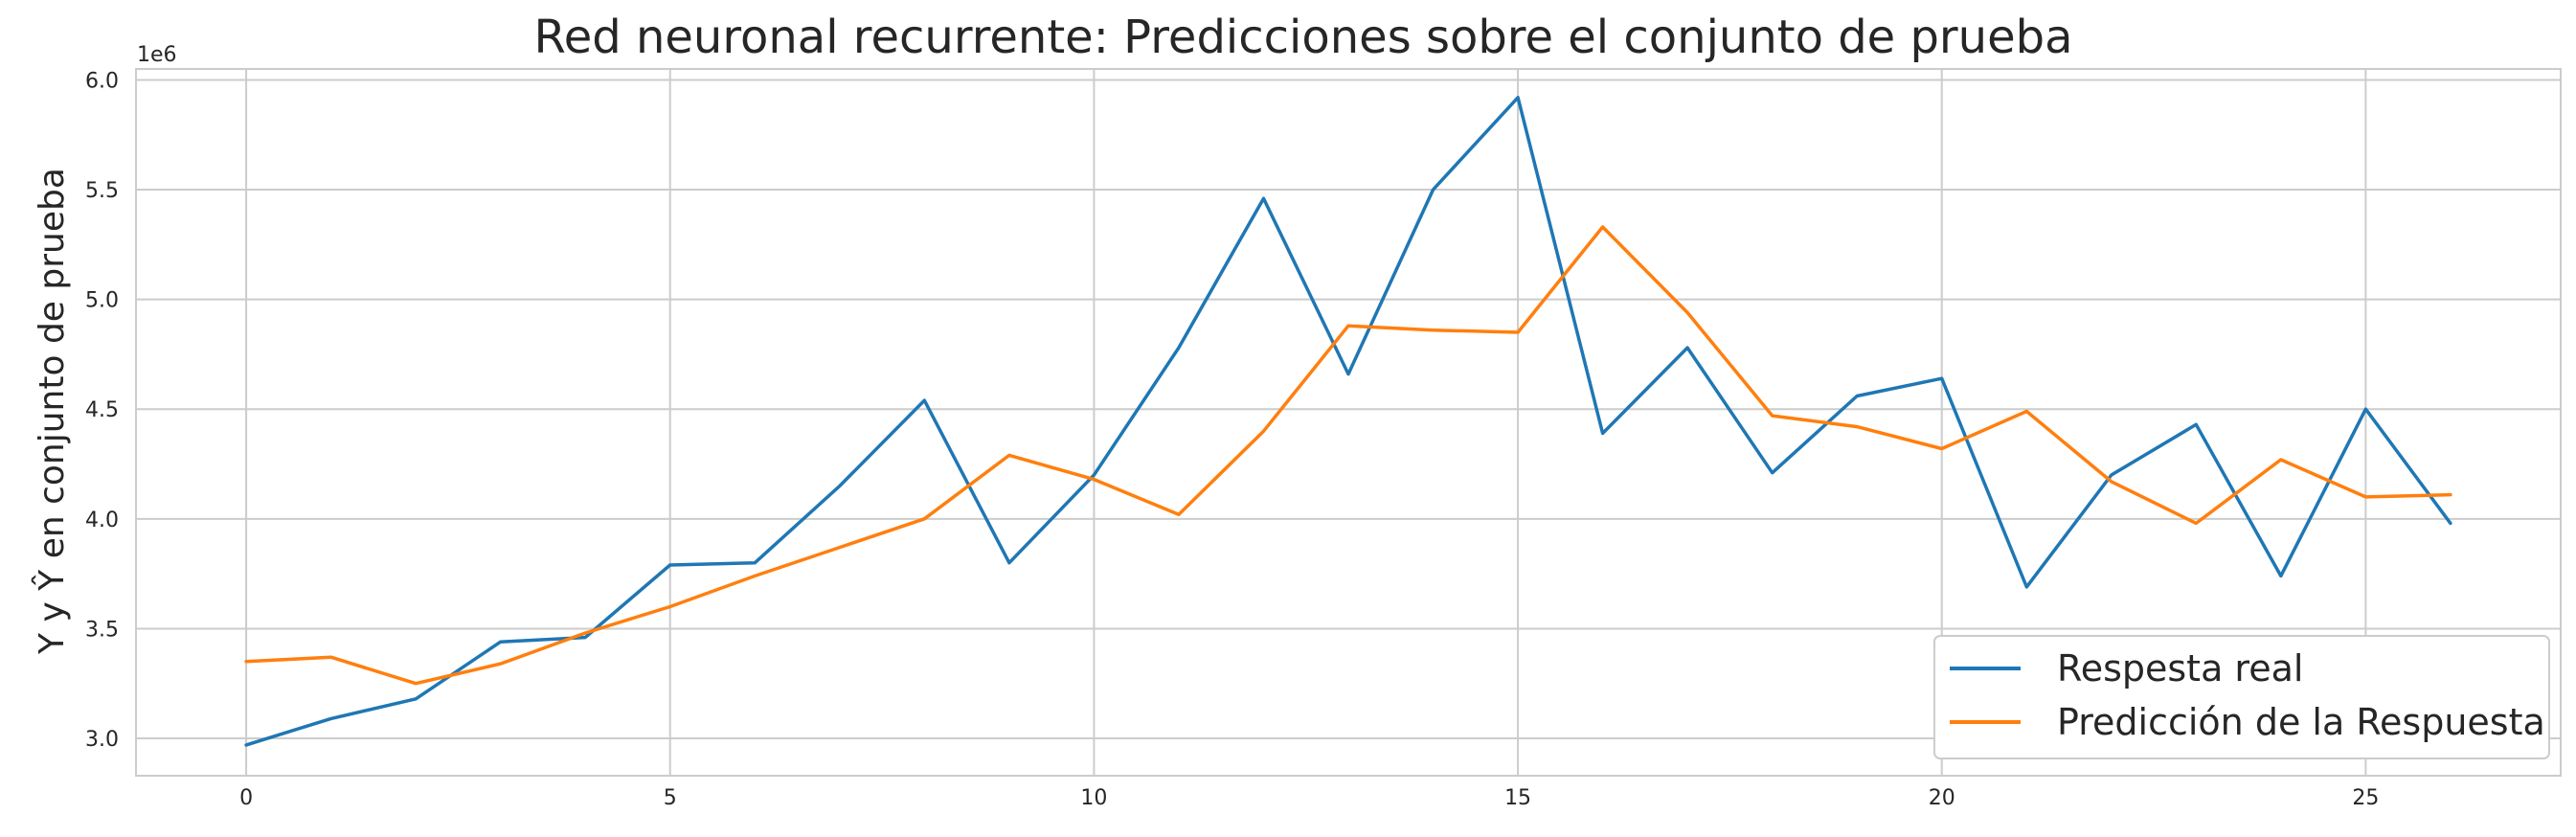 This screenshot has width=2576, height=837. Describe the element at coordinates (157, 55) in the screenshot. I see `y-axis-offset-label: 1e6` at that location.